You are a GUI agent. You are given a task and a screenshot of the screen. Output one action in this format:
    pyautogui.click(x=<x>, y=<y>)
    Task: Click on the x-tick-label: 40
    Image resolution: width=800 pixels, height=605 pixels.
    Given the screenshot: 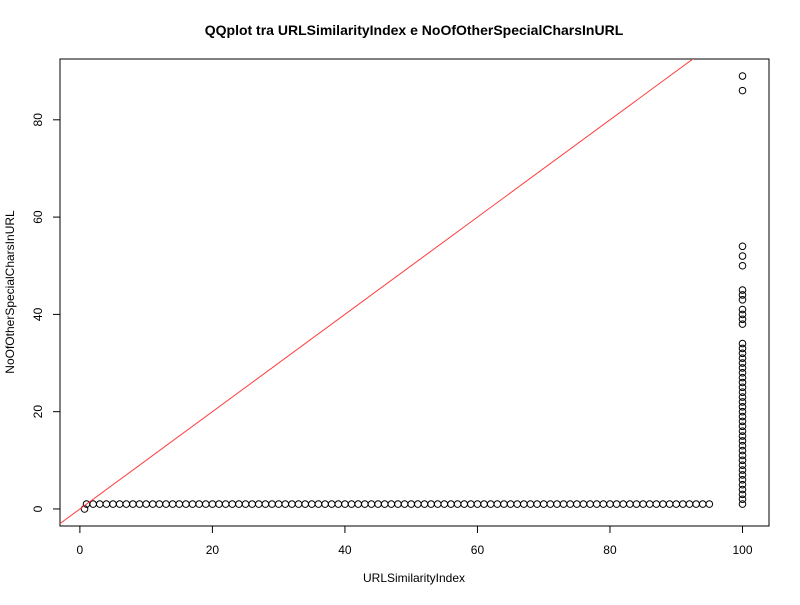 What is the action you would take?
    pyautogui.click(x=345, y=550)
    